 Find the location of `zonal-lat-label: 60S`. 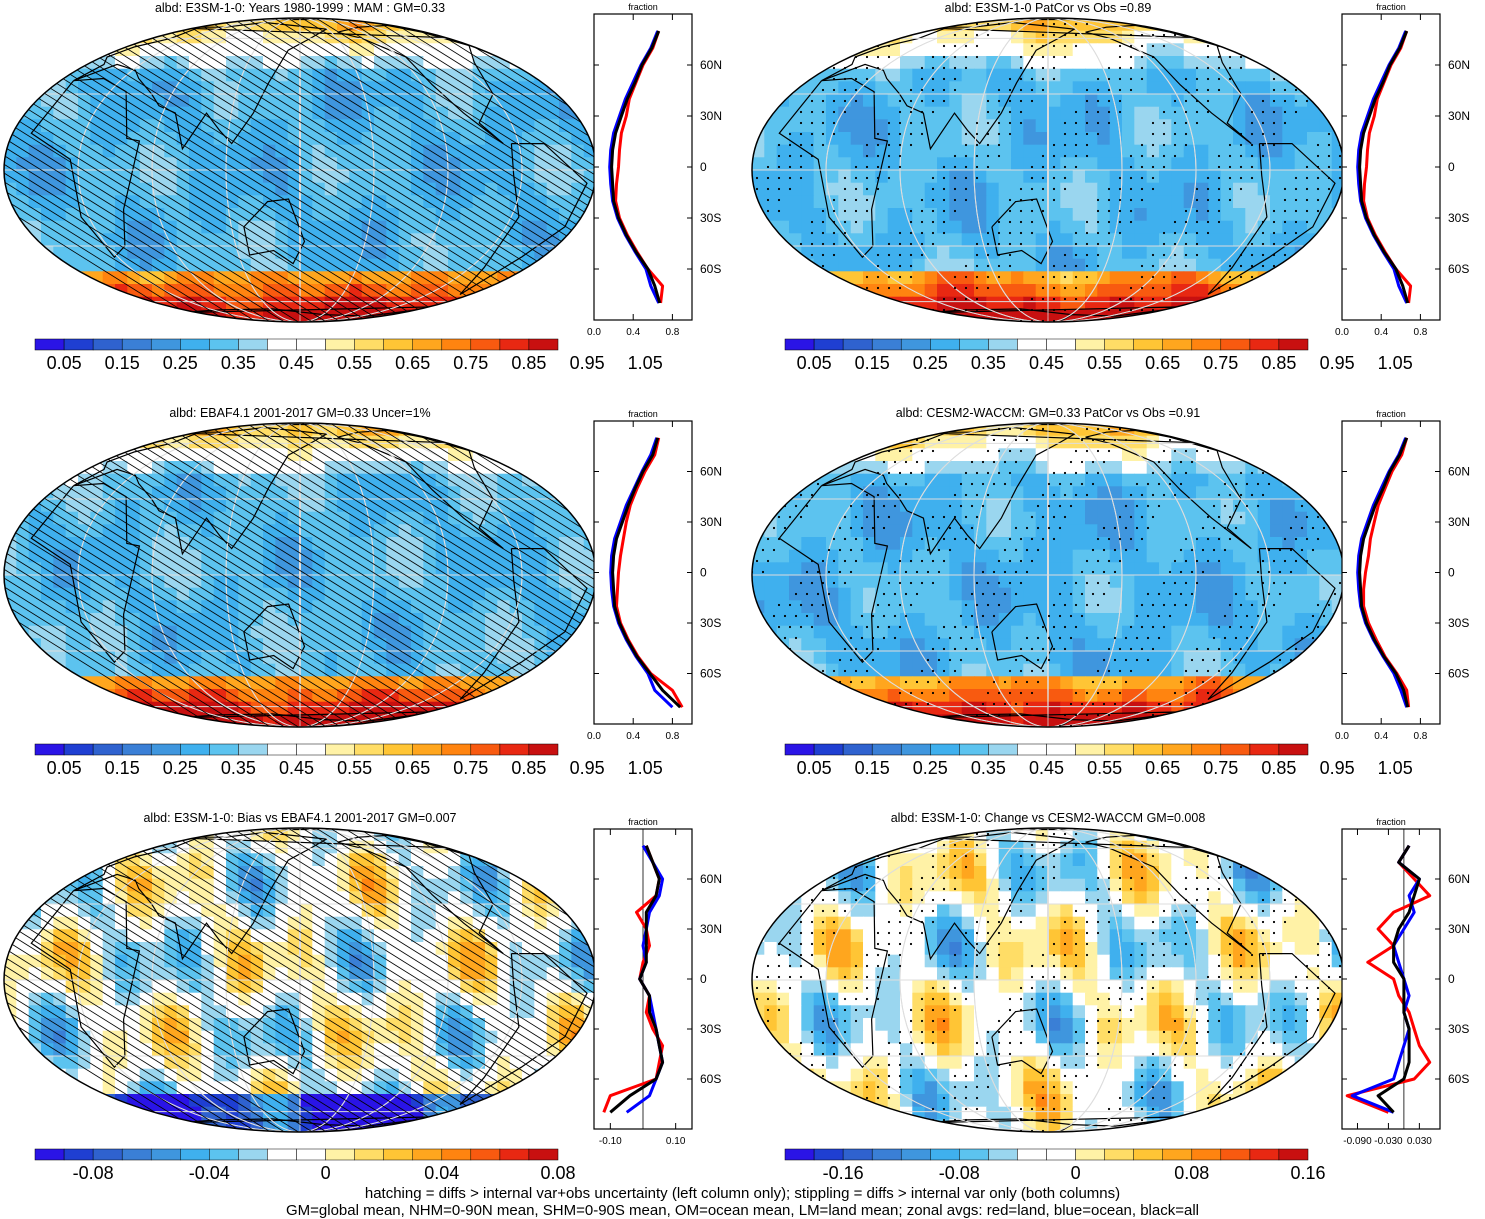

zonal-lat-label: 60S is located at coordinates (1458, 269).